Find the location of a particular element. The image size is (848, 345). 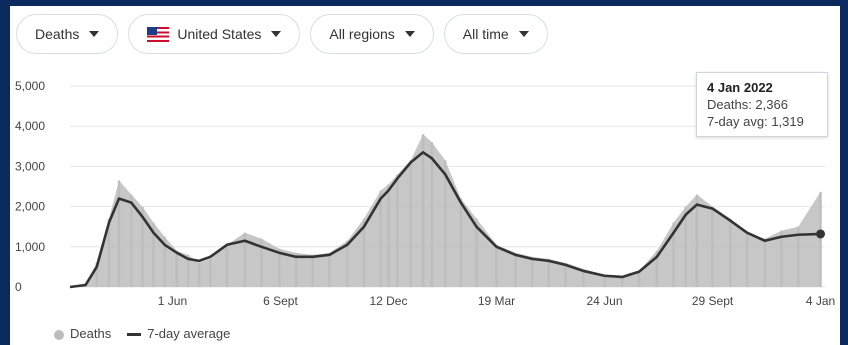

legend-label-avg: 7-day average is located at coordinates (189, 333).